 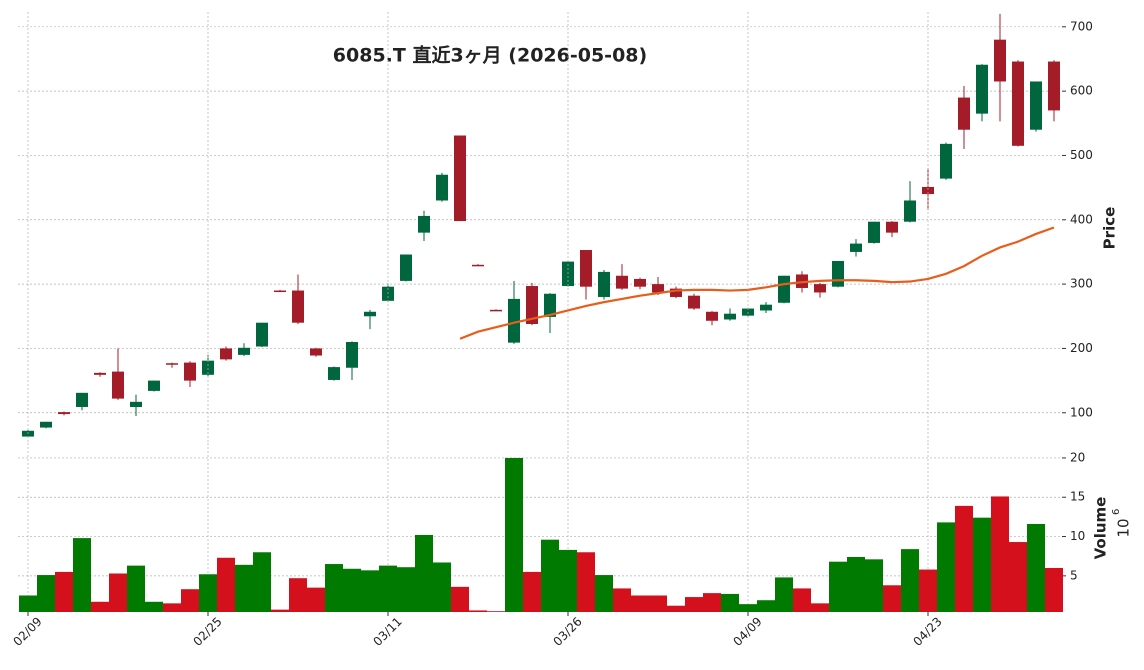 I want to click on y-tick-label: 300, so click(x=1081, y=284).